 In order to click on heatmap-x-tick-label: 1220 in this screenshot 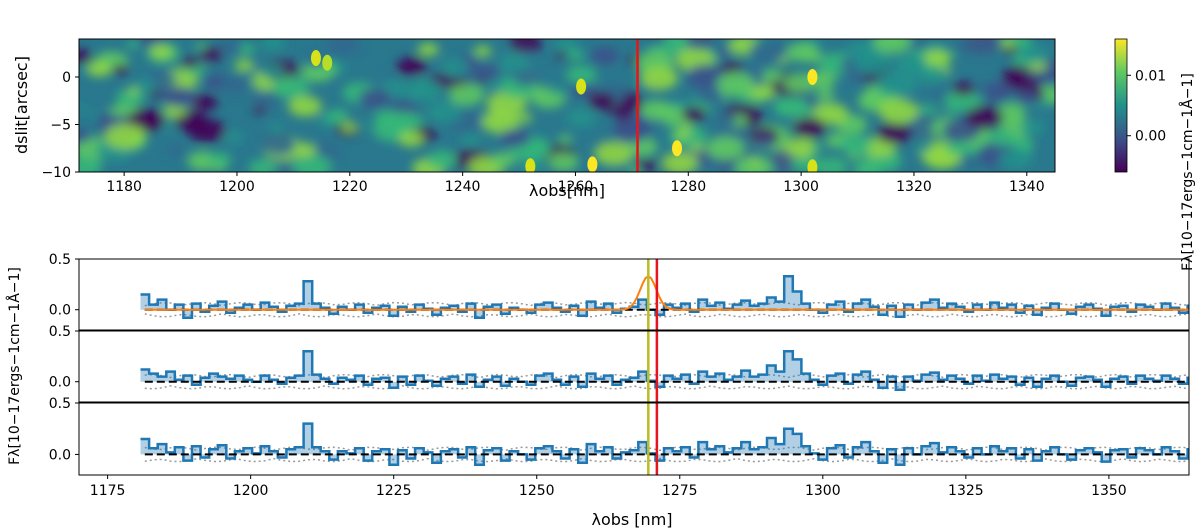, I will do `click(350, 187)`.